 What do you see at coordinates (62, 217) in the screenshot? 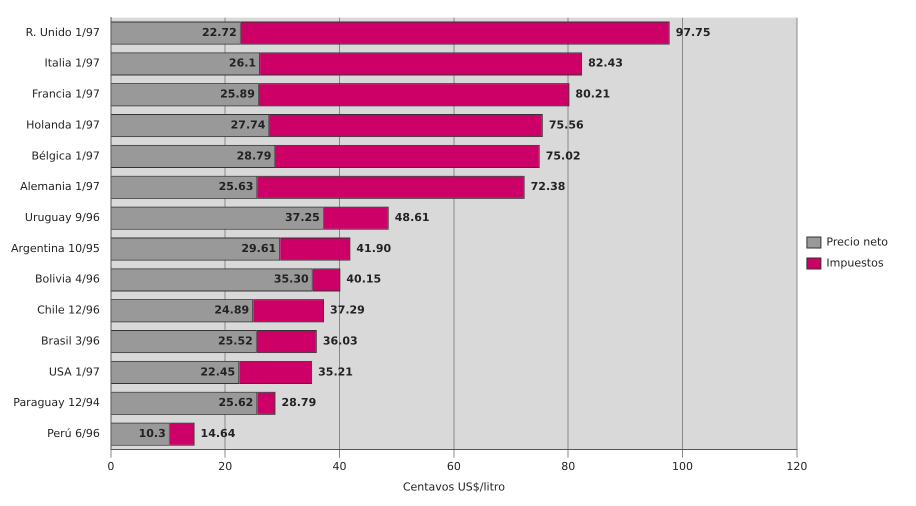
I see `y-tick-label: Uruguay 9/96` at bounding box center [62, 217].